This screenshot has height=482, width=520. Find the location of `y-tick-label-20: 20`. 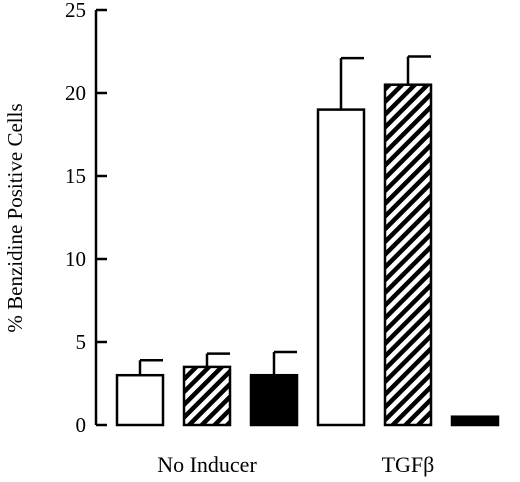

y-tick-label-20: 20 is located at coordinates (75, 93).